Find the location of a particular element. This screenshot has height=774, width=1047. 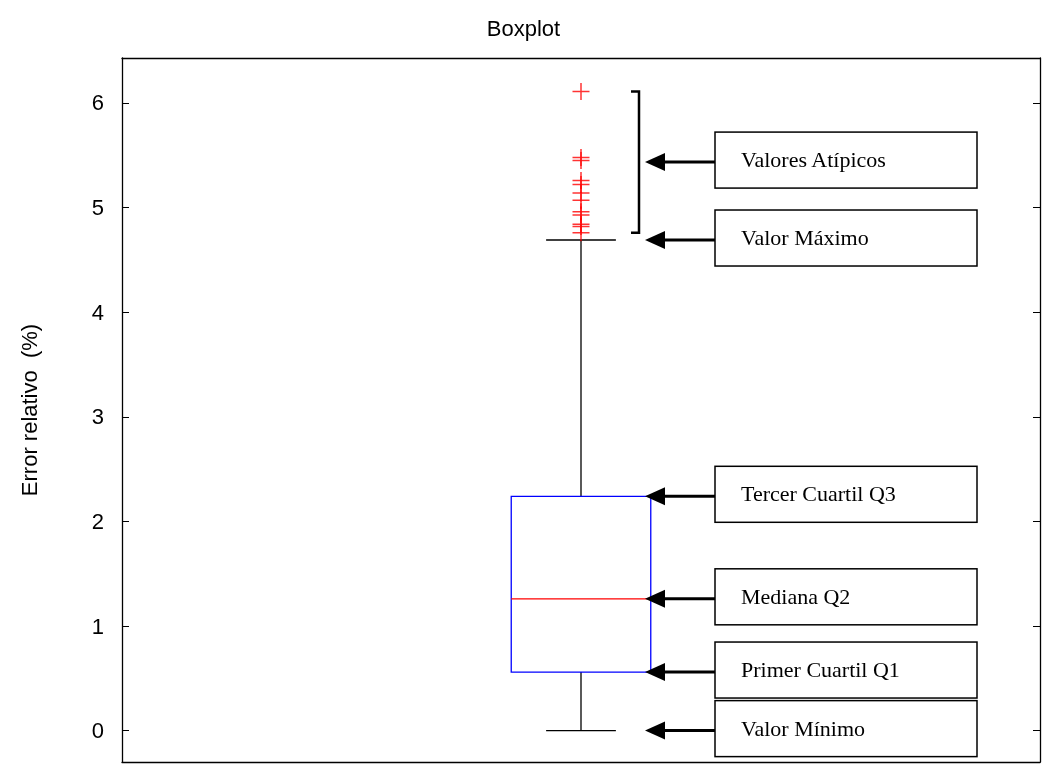

annotation: Valor Mínimo is located at coordinates (803, 728).